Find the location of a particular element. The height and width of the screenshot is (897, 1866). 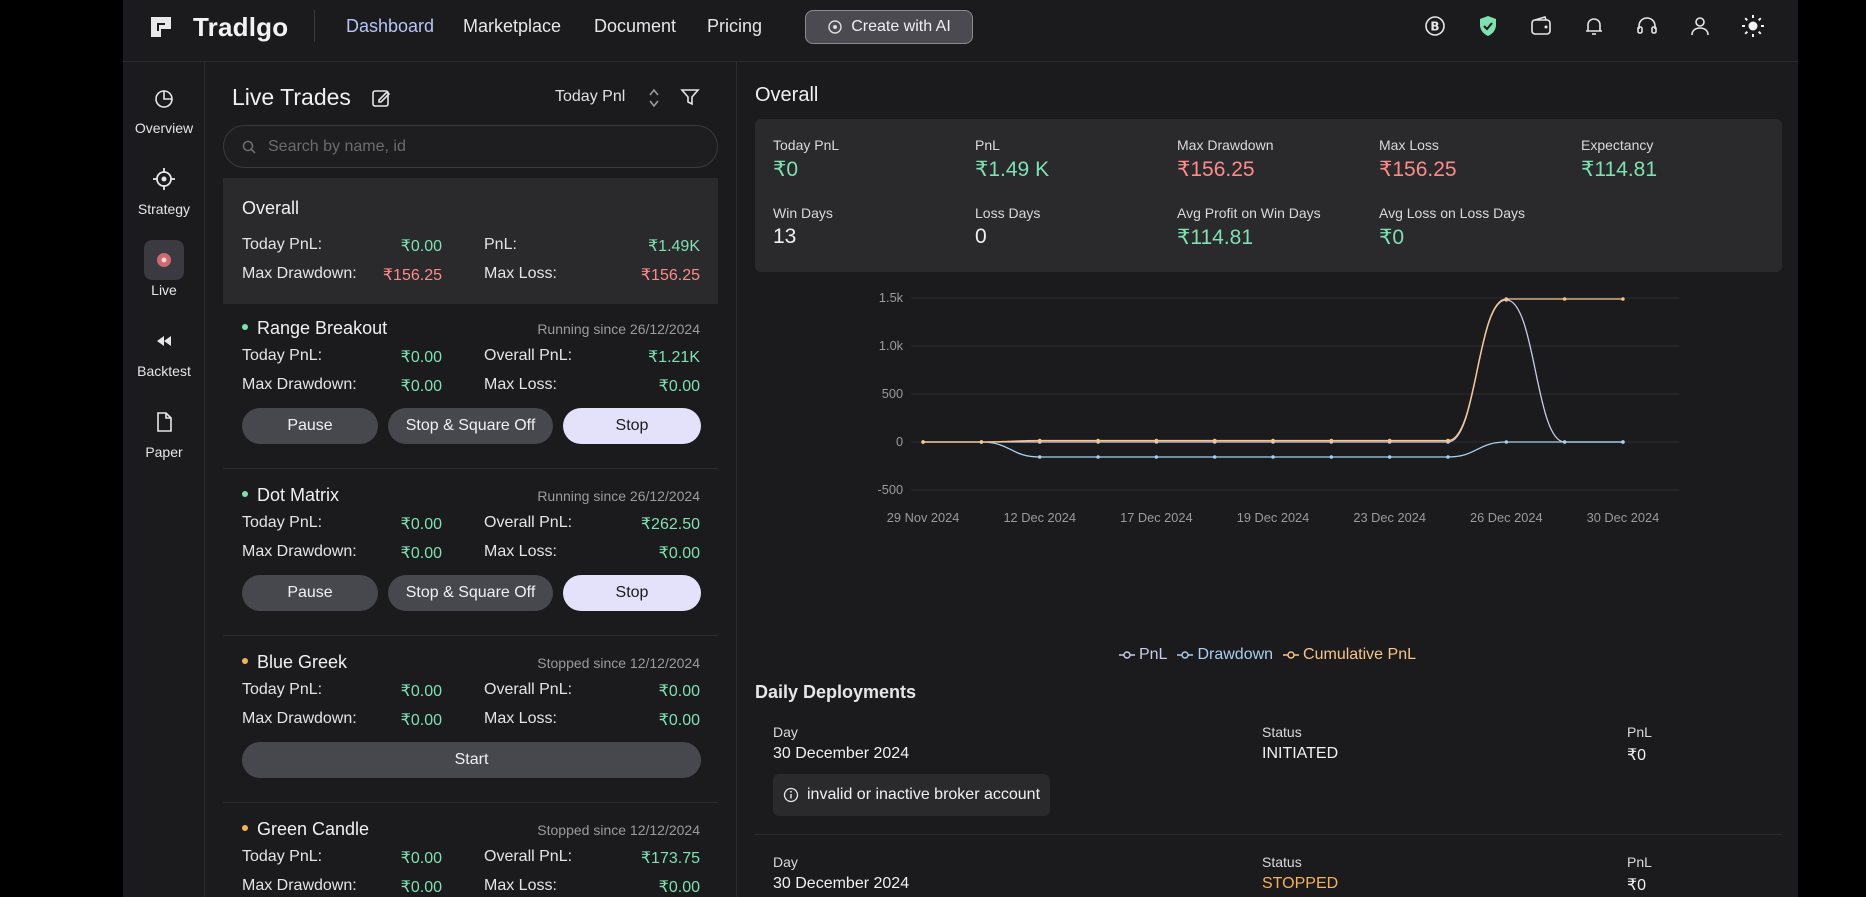

strategy-status: Stopped since 12/12/2024 is located at coordinates (618, 663).